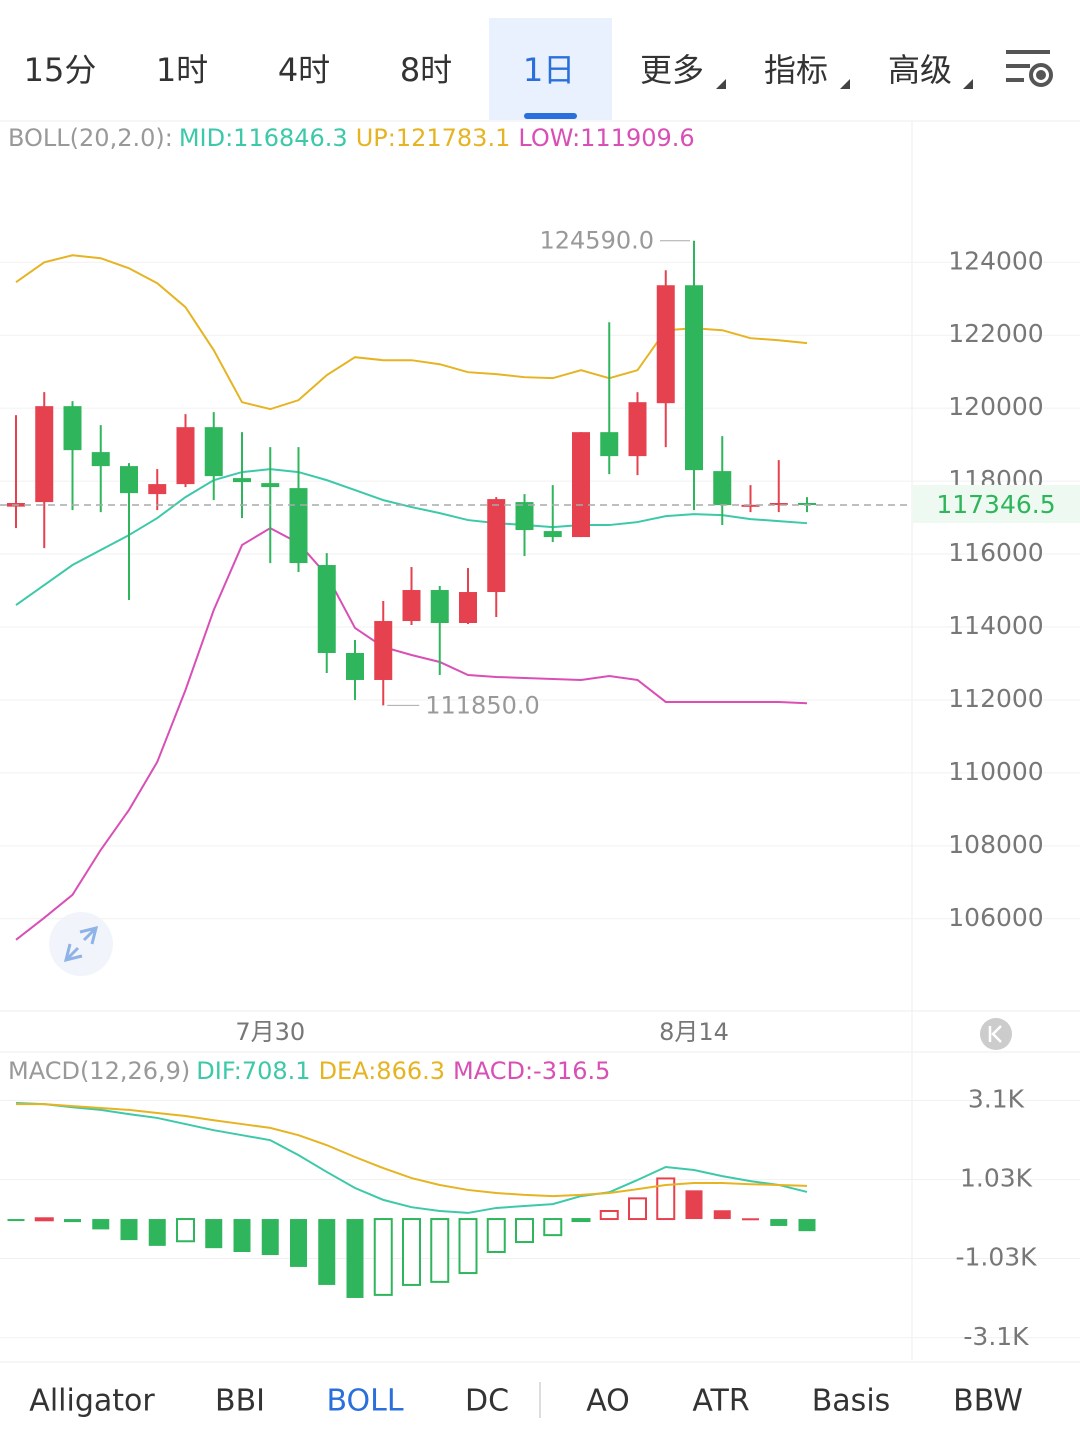 The height and width of the screenshot is (1447, 1080). Describe the element at coordinates (304, 70) in the screenshot. I see `timeframe-tab: 4时` at that location.